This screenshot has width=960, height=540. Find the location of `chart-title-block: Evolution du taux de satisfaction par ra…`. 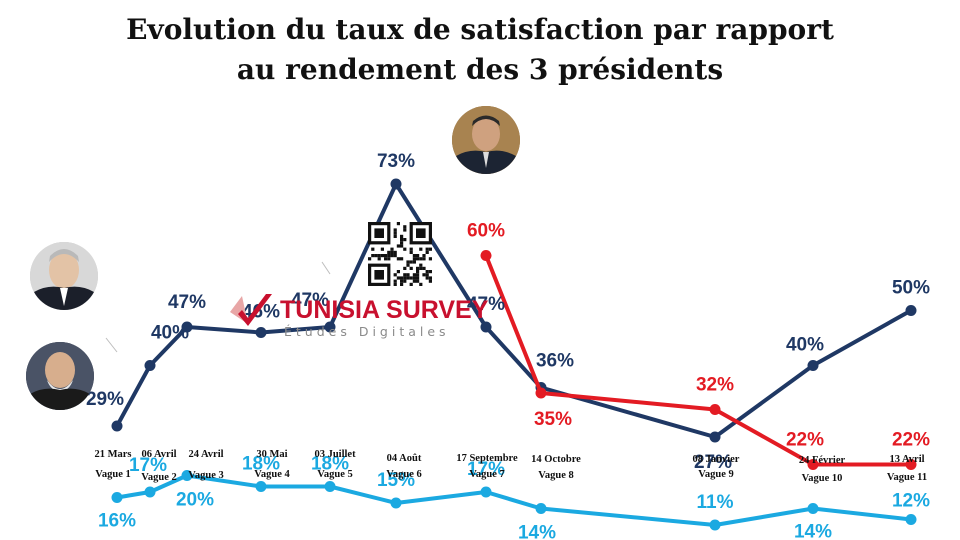

chart-title-block: Evolution du taux de satisfaction par ra… is located at coordinates (480, 50).